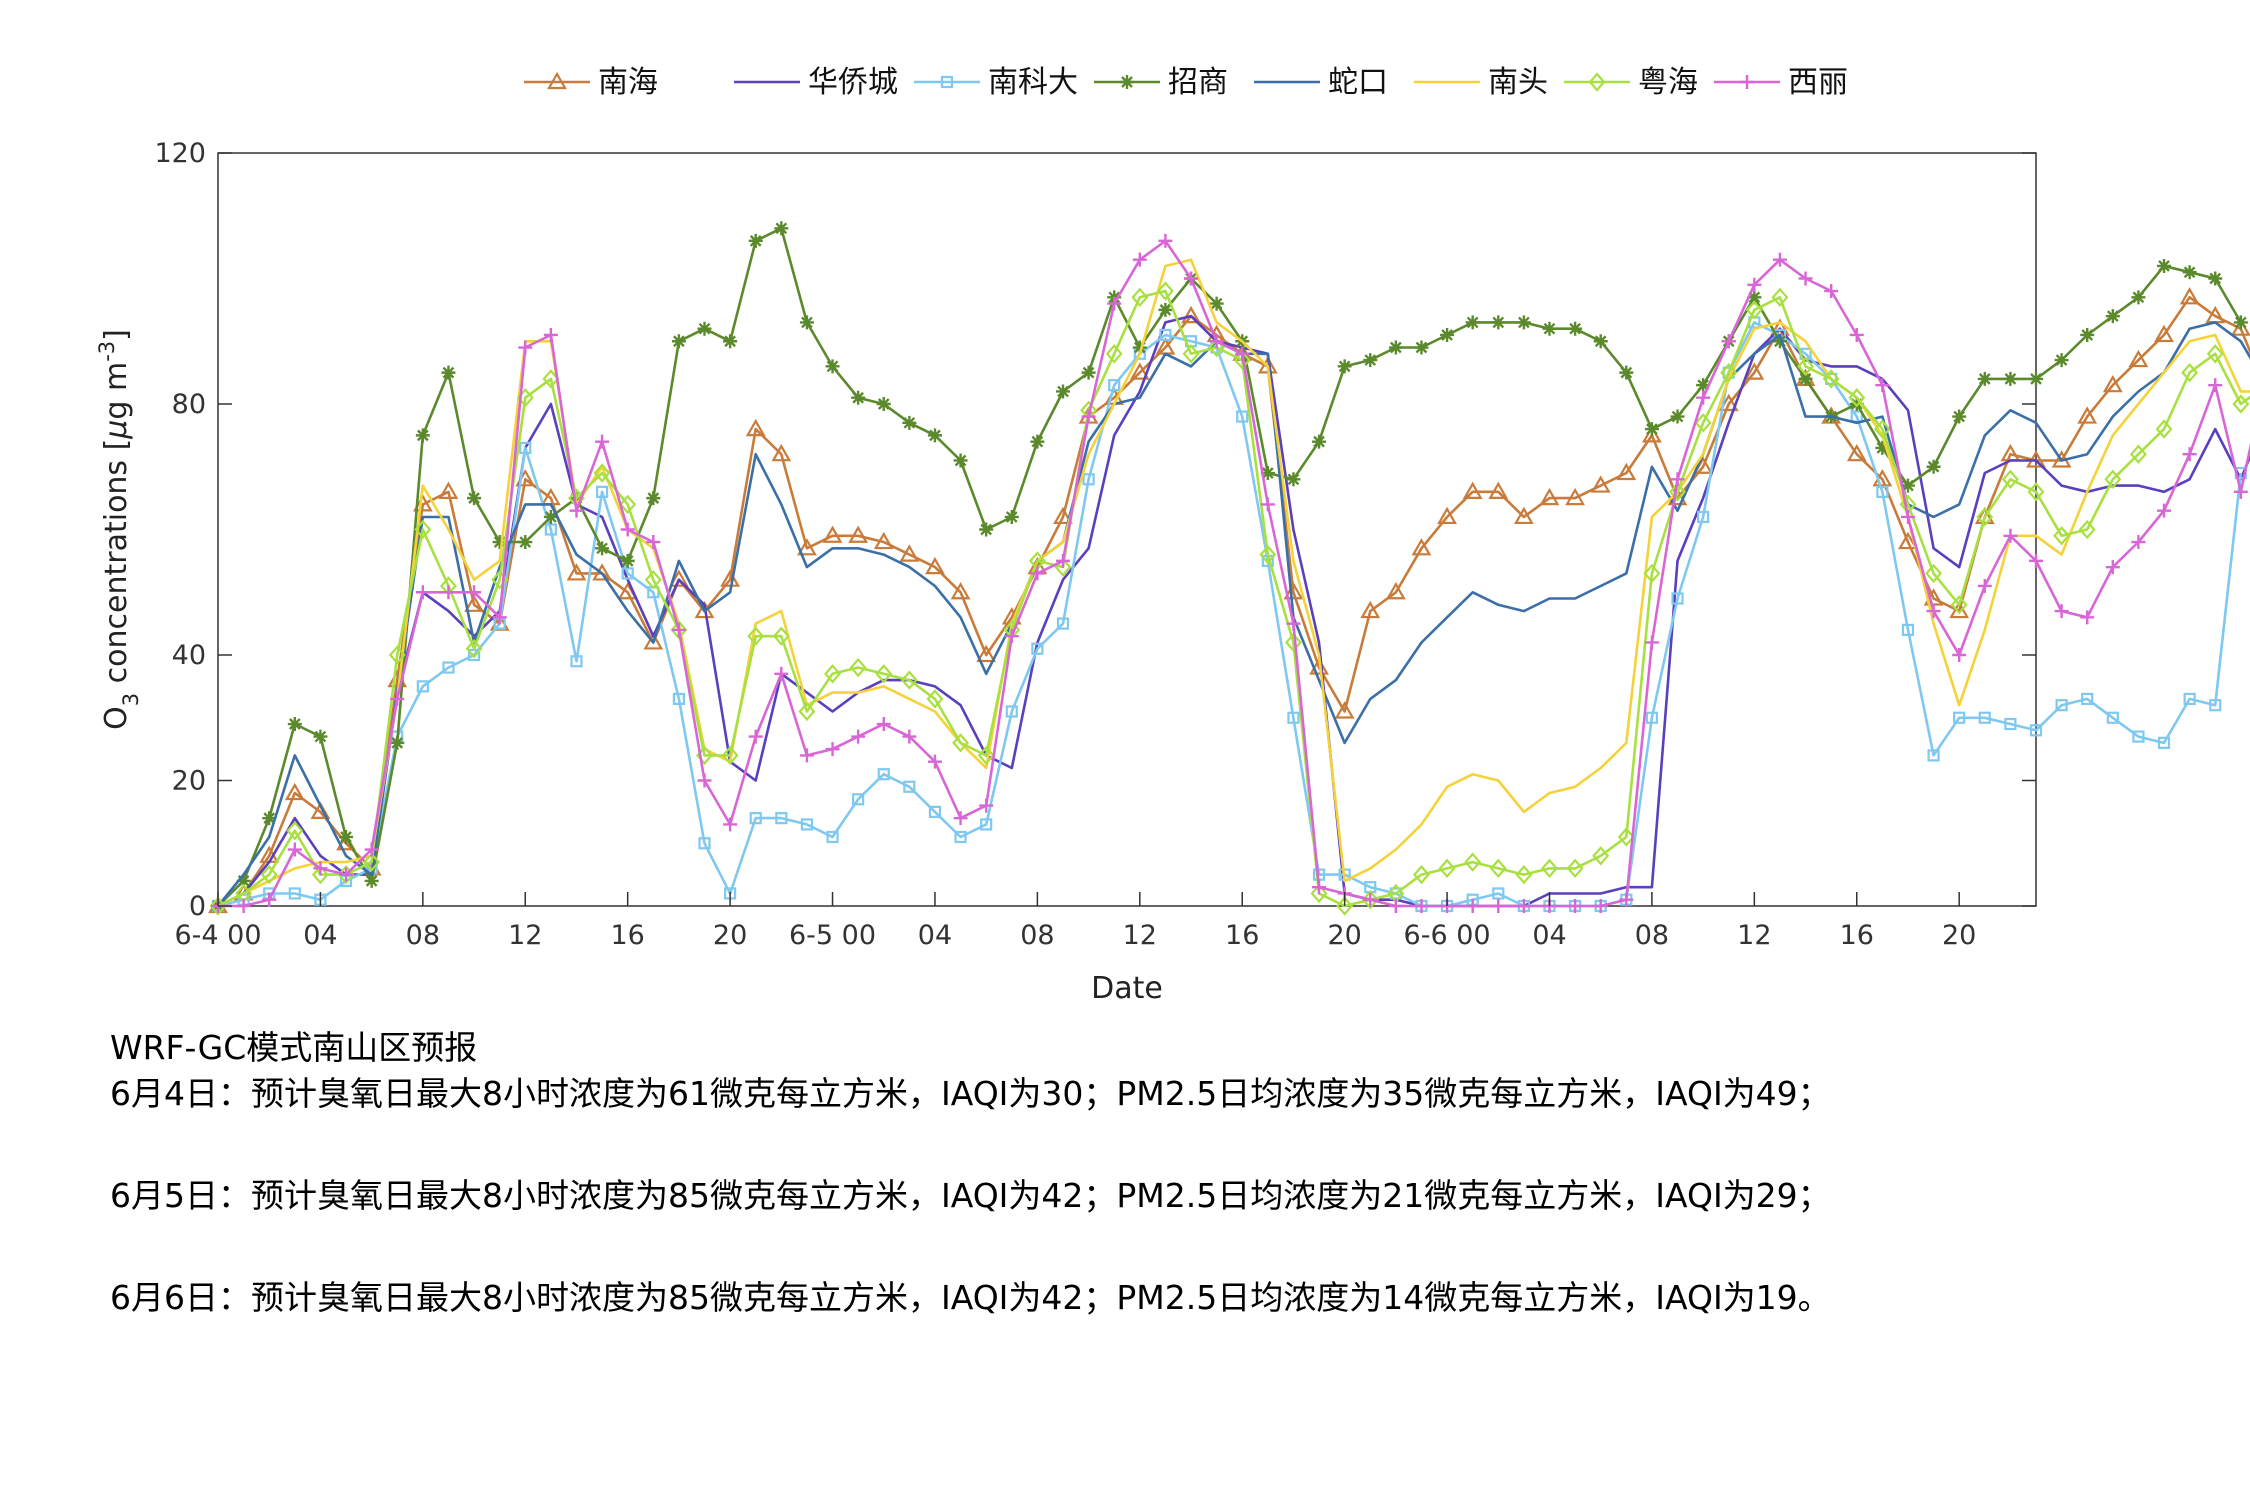 This screenshot has width=2250, height=1500. What do you see at coordinates (116, 391) in the screenshot?
I see `y-axis-title-unit: g m` at bounding box center [116, 391].